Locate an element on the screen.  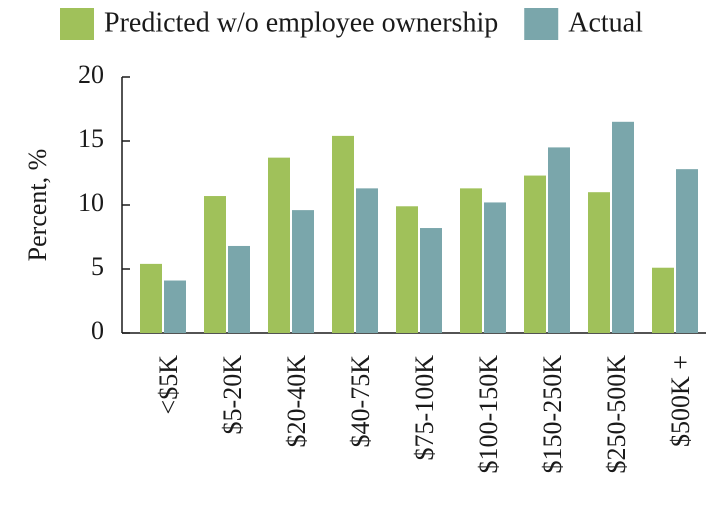
x-tick-label: $500K + is located at coordinates (680, 401).